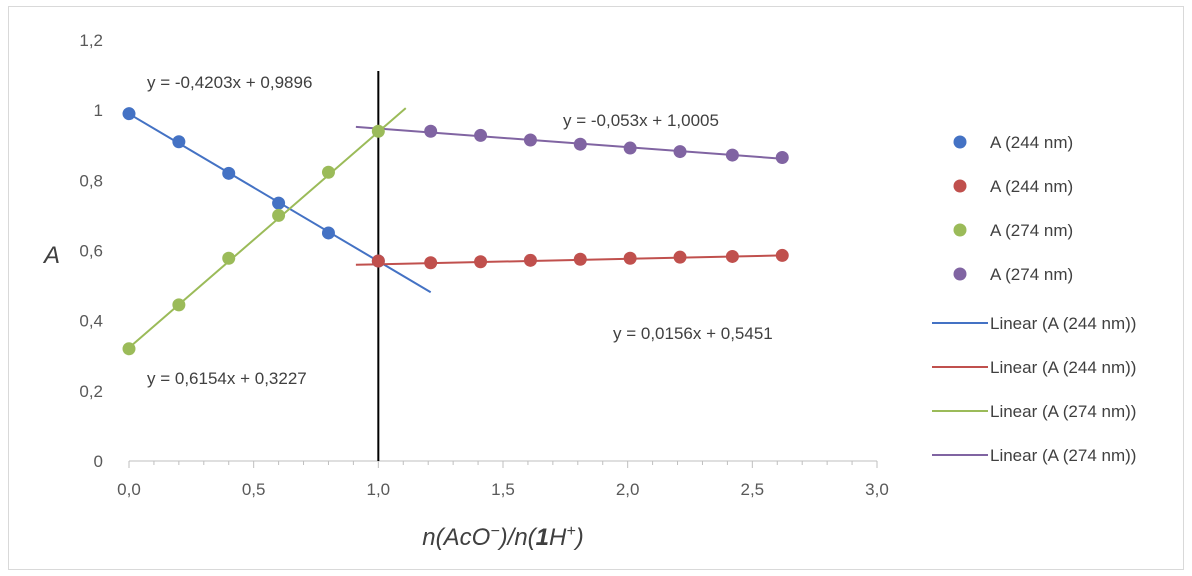 The width and height of the screenshot is (1192, 576). I want to click on equation-label-244-low: y = -0,4203x + 0,9896, so click(229, 82).